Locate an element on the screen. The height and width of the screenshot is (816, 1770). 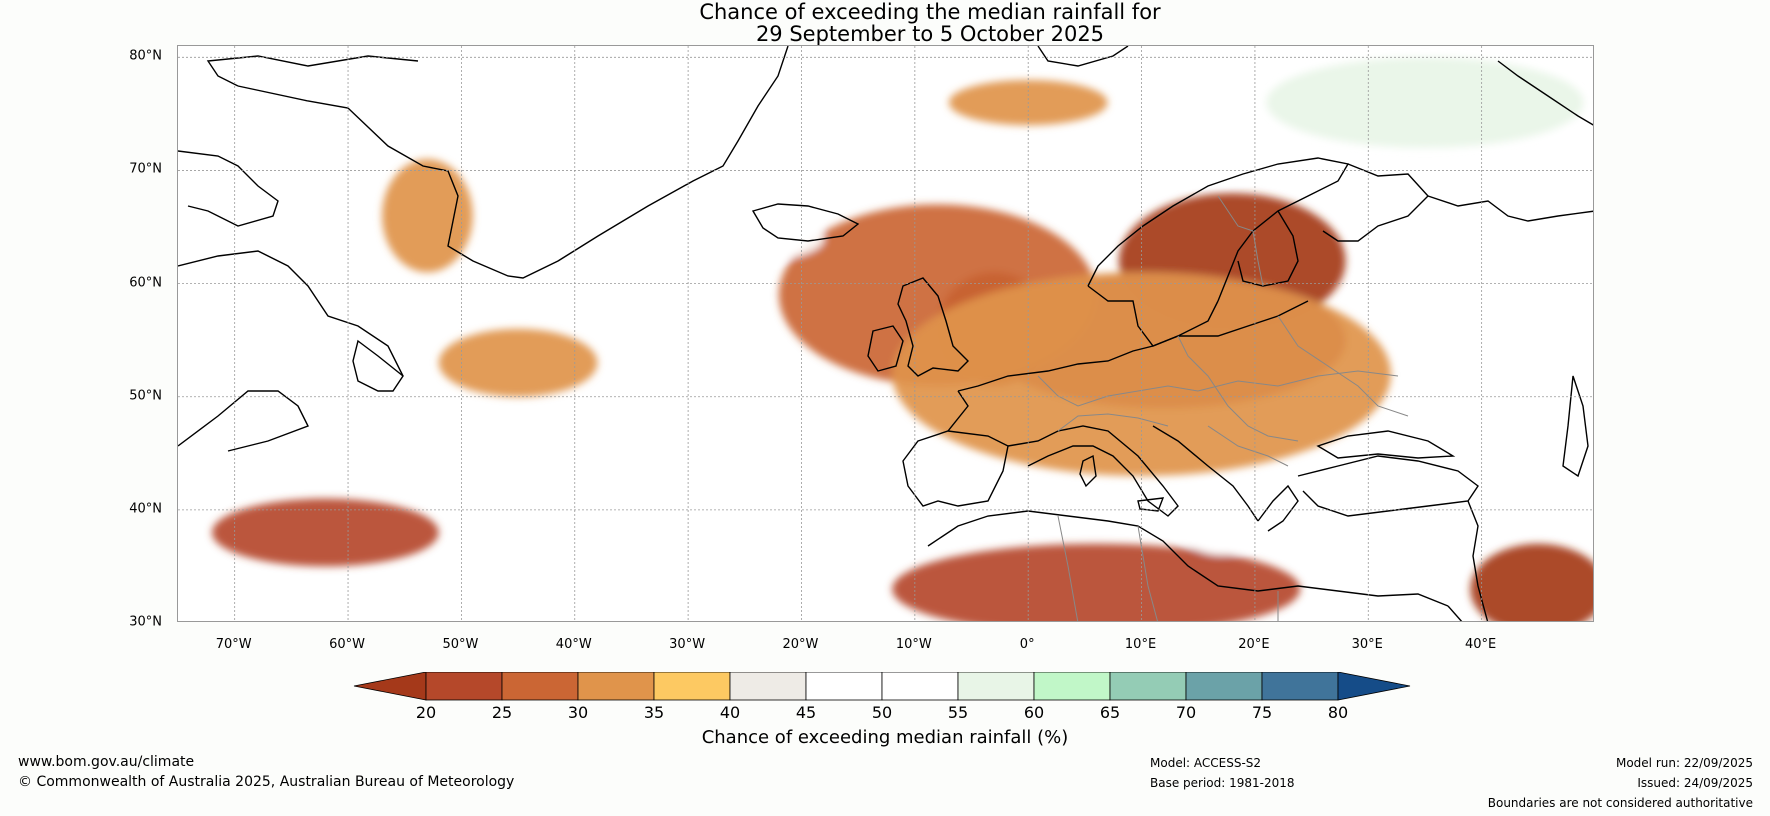
colorbar-tick-label: 60 is located at coordinates (1034, 712).